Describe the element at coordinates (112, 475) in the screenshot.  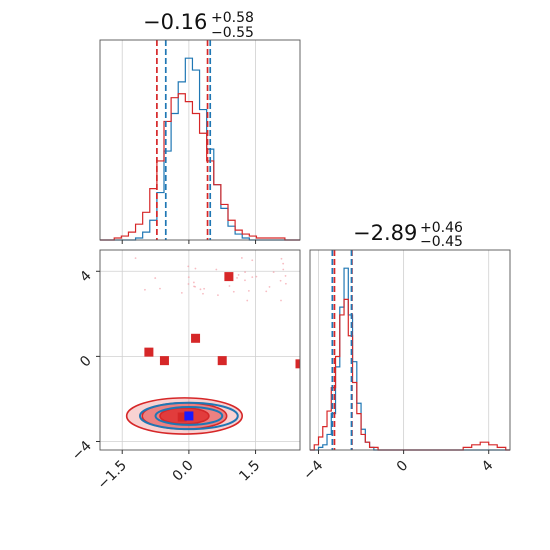
I see `joint-xtick-label: −1.5` at that location.